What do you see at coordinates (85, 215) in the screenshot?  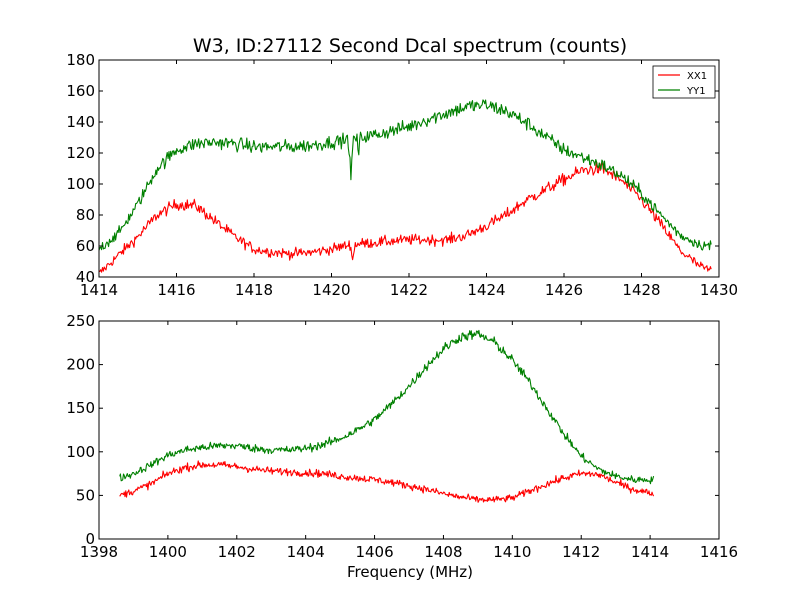 I see `y-tick-label: 80` at bounding box center [85, 215].